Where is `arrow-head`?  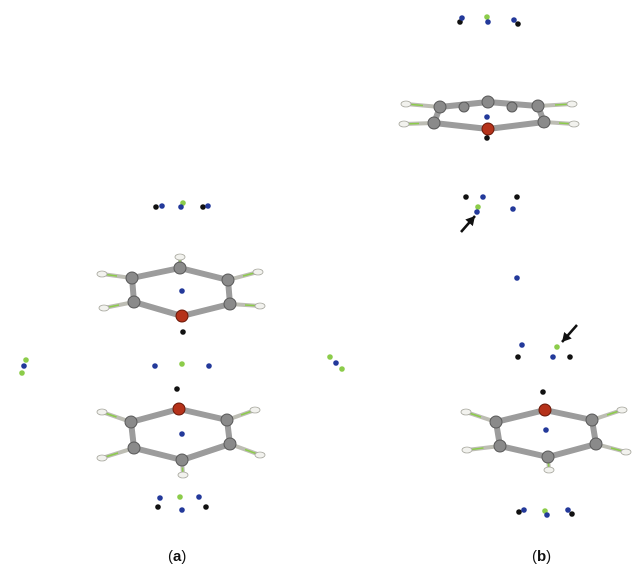 arrow-head is located at coordinates (567, 336).